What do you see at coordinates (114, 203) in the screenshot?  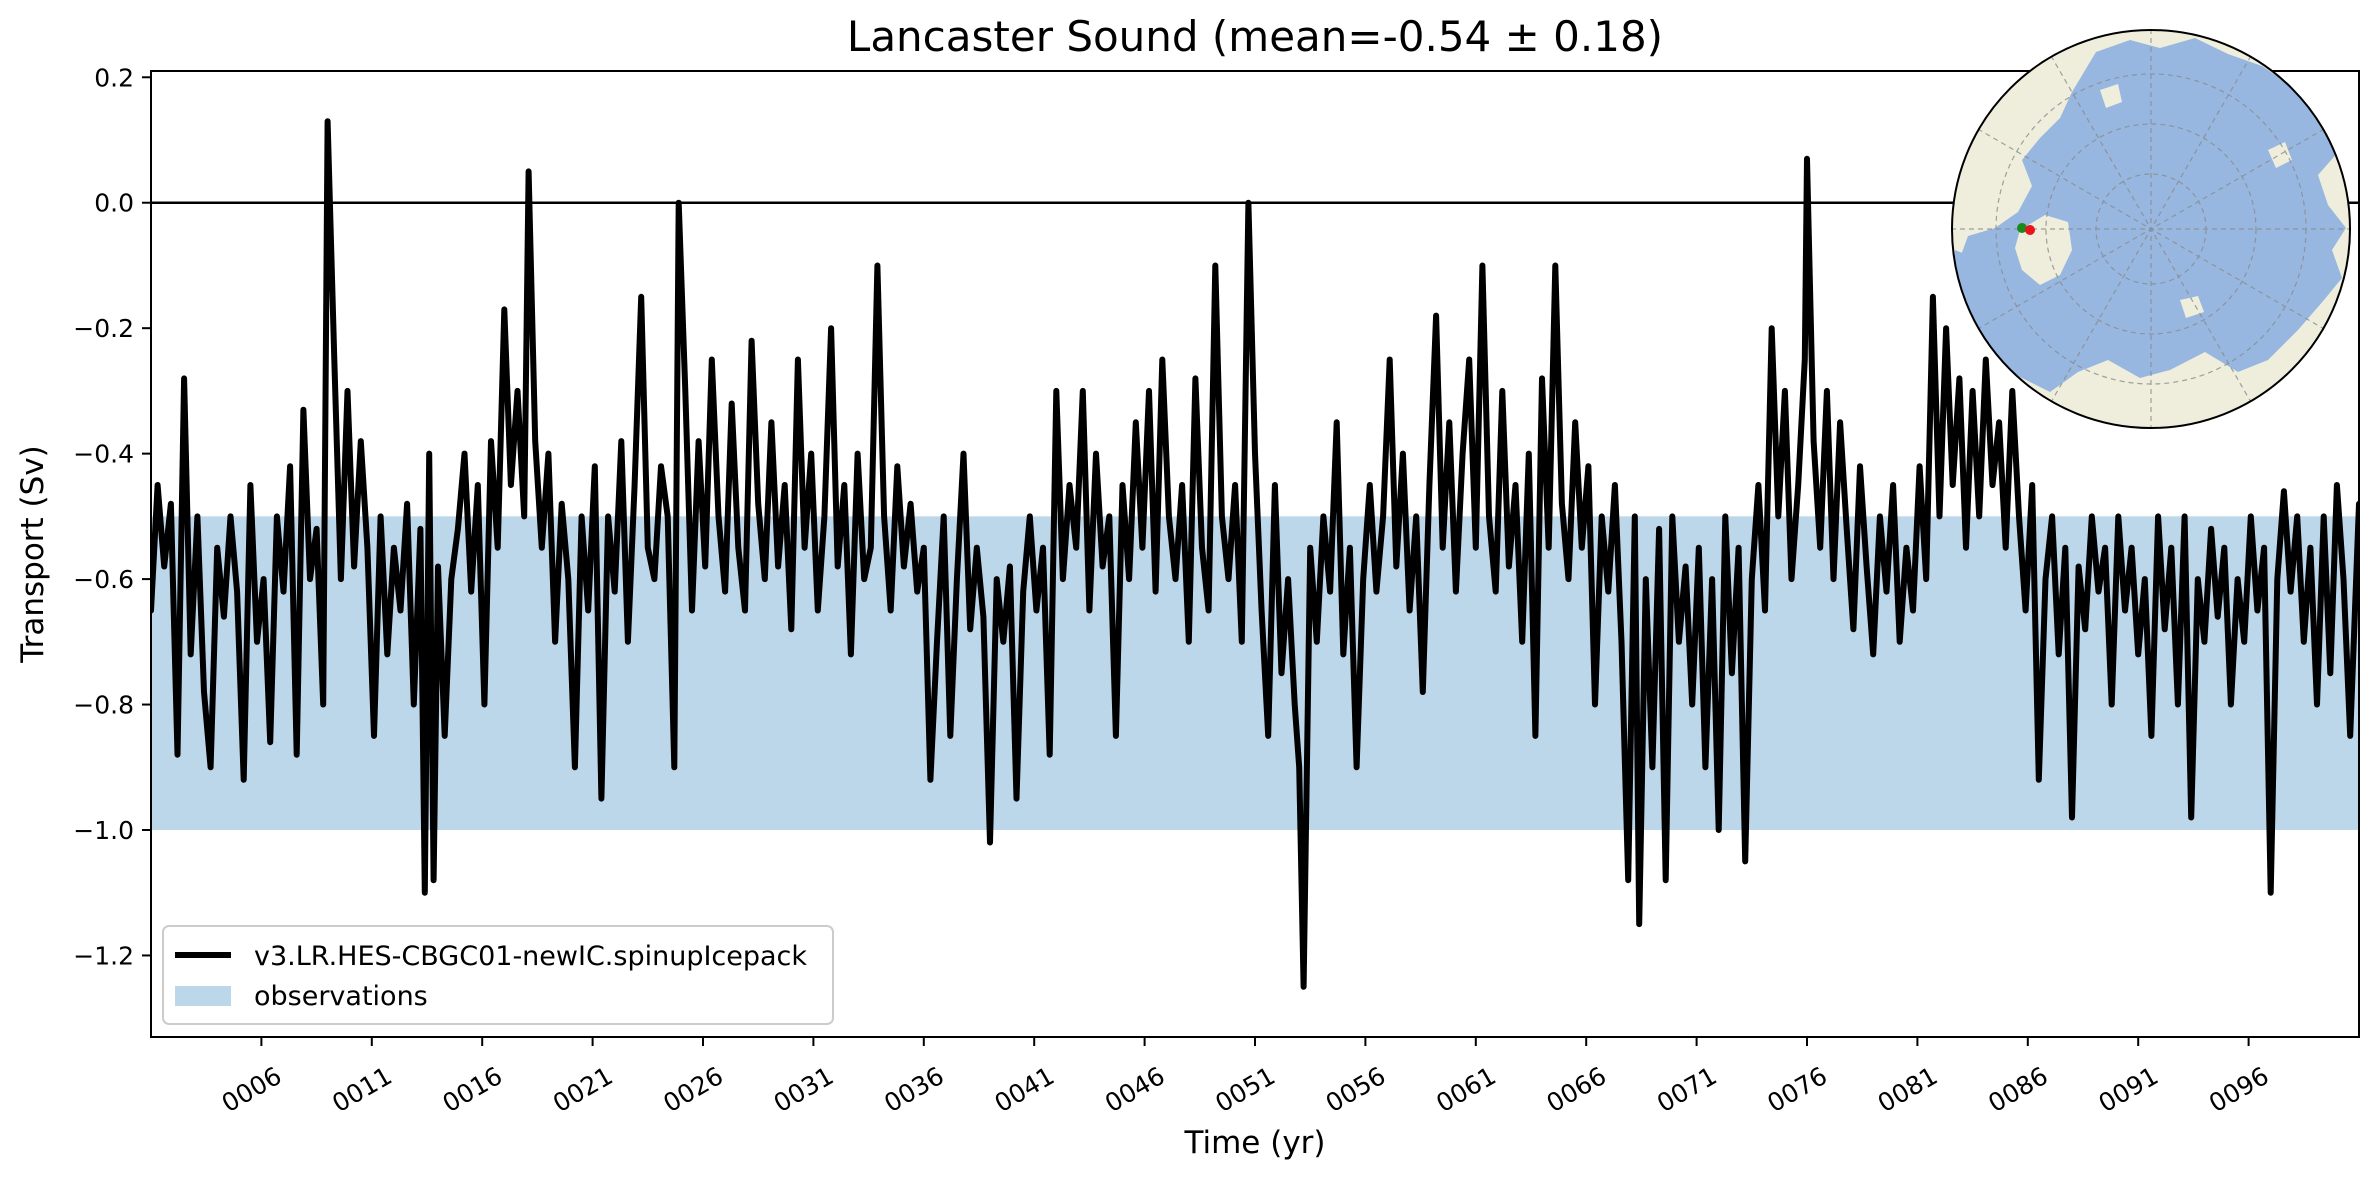 I see `y-tick-label: 0.0` at bounding box center [114, 203].